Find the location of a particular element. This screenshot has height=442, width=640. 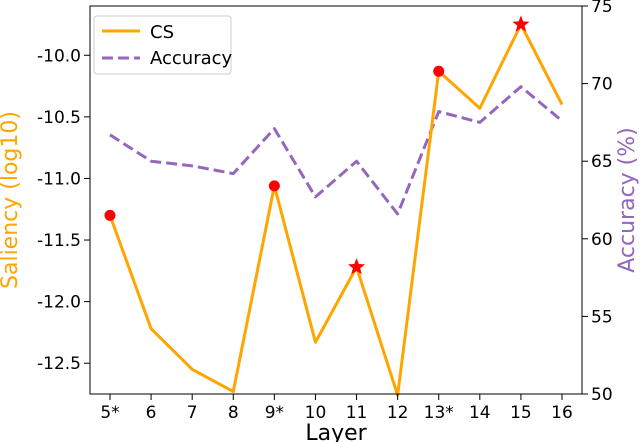

legend: CS Accuracy is located at coordinates (163, 45).